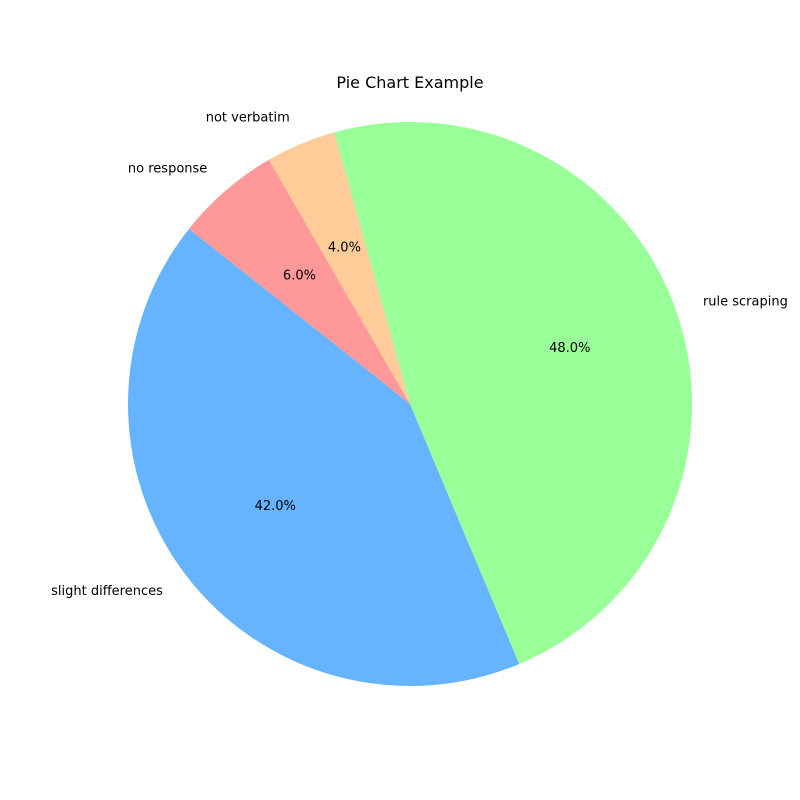 The height and width of the screenshot is (800, 800). What do you see at coordinates (339, 268) in the screenshot?
I see `pie-slice-not-verbatim` at bounding box center [339, 268].